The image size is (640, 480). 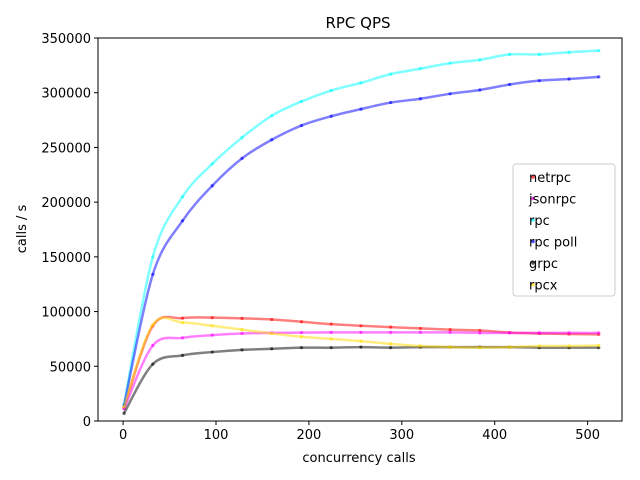 I want to click on y-tick-label: 200000, so click(x=66, y=203).